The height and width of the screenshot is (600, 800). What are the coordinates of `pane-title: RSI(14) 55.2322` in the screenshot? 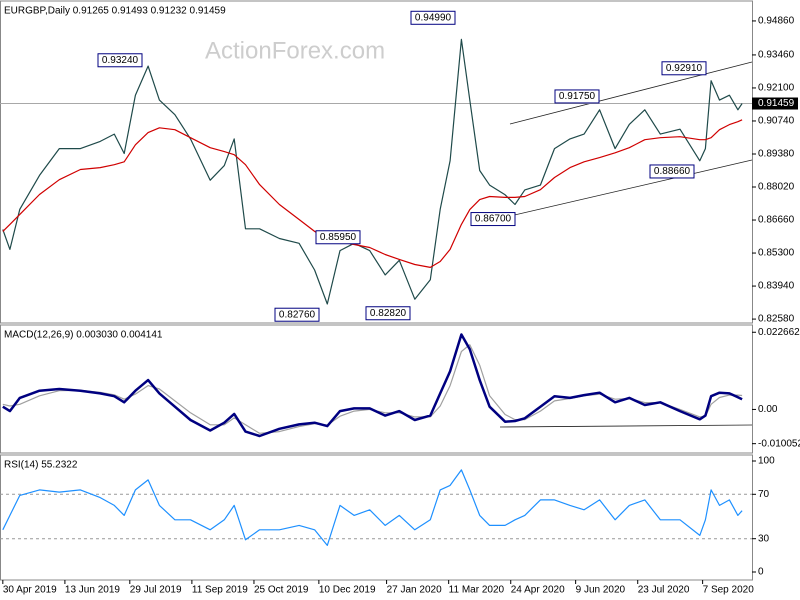 It's located at (41, 465).